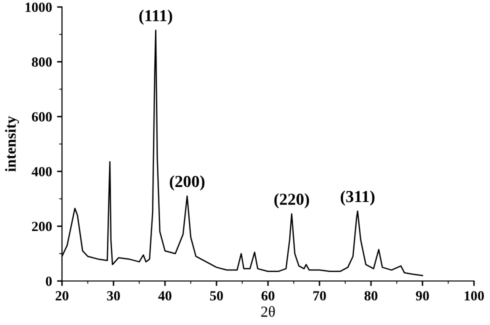 This screenshot has width=490, height=325. Describe the element at coordinates (62, 295) in the screenshot. I see `x-tick-label: 20` at that location.